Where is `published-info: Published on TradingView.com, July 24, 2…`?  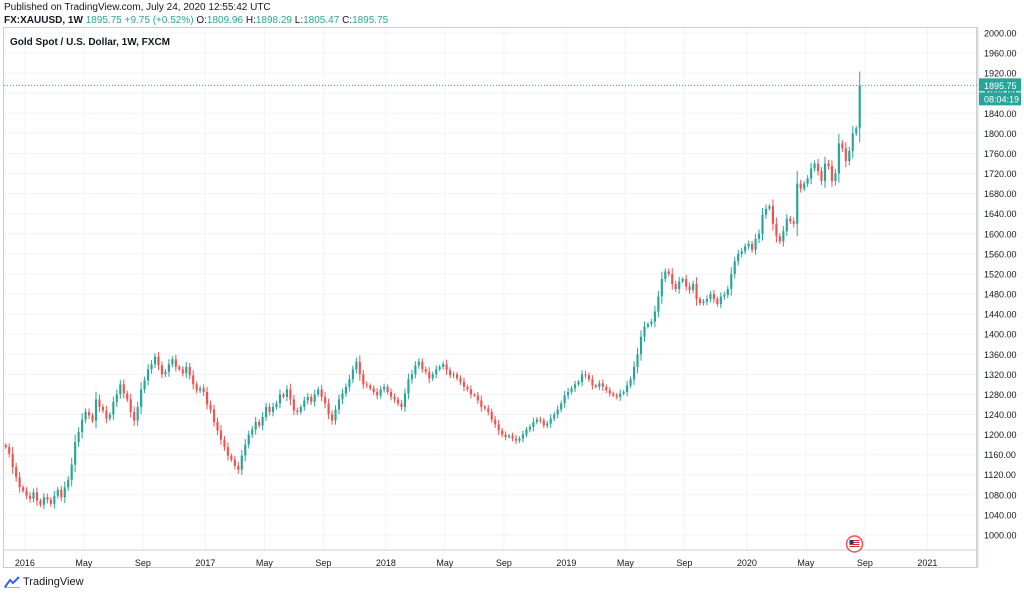
published-info: Published on TradingView.com, July 24, 2… is located at coordinates (137, 7).